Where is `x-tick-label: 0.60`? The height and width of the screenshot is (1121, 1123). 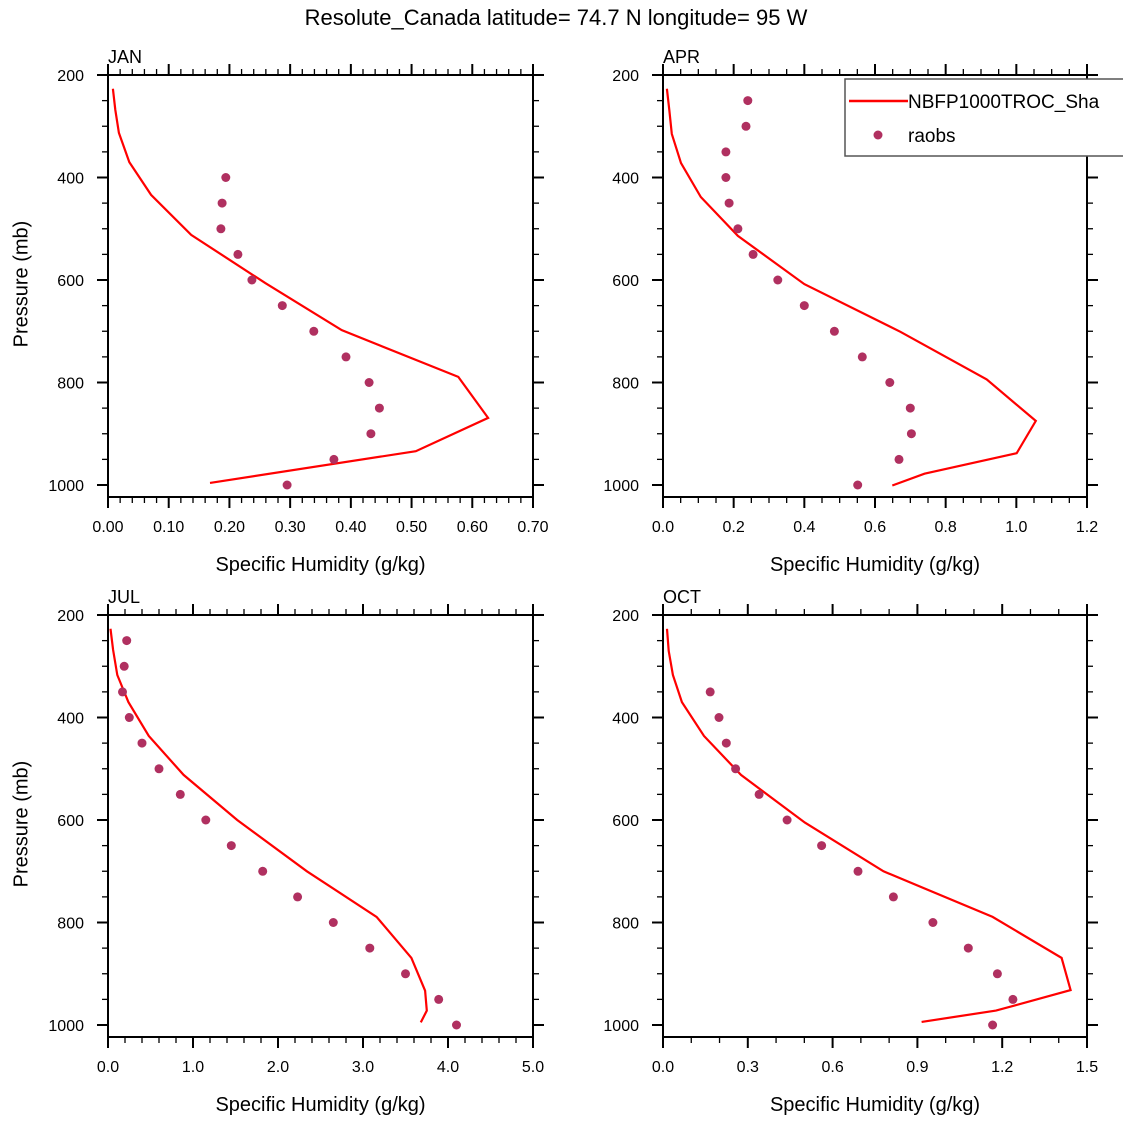 x-tick-label: 0.60 is located at coordinates (472, 527).